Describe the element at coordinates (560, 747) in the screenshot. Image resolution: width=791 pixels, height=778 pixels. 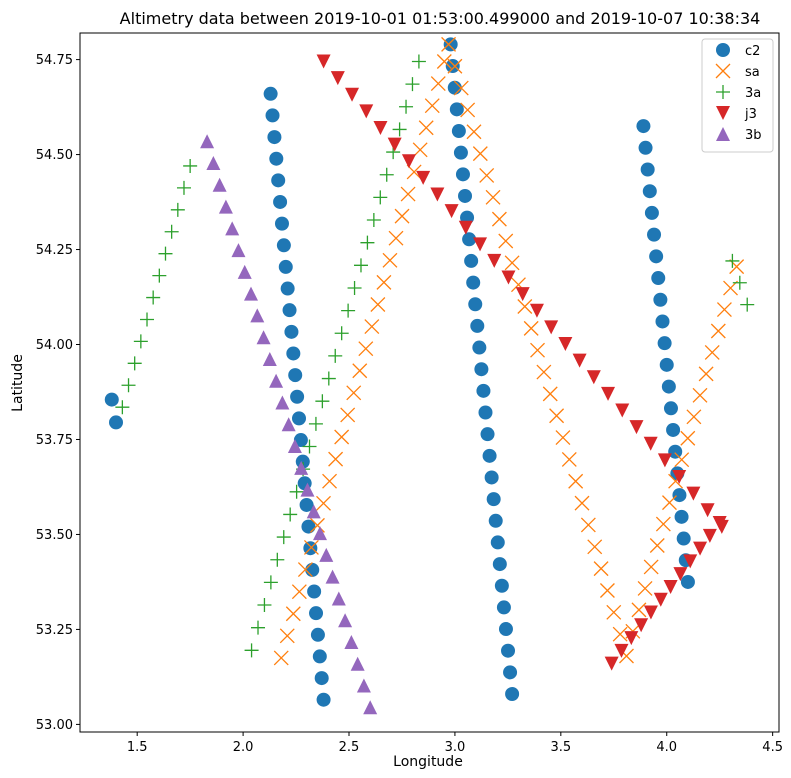
I see `x-tick-label: 3.5` at that location.